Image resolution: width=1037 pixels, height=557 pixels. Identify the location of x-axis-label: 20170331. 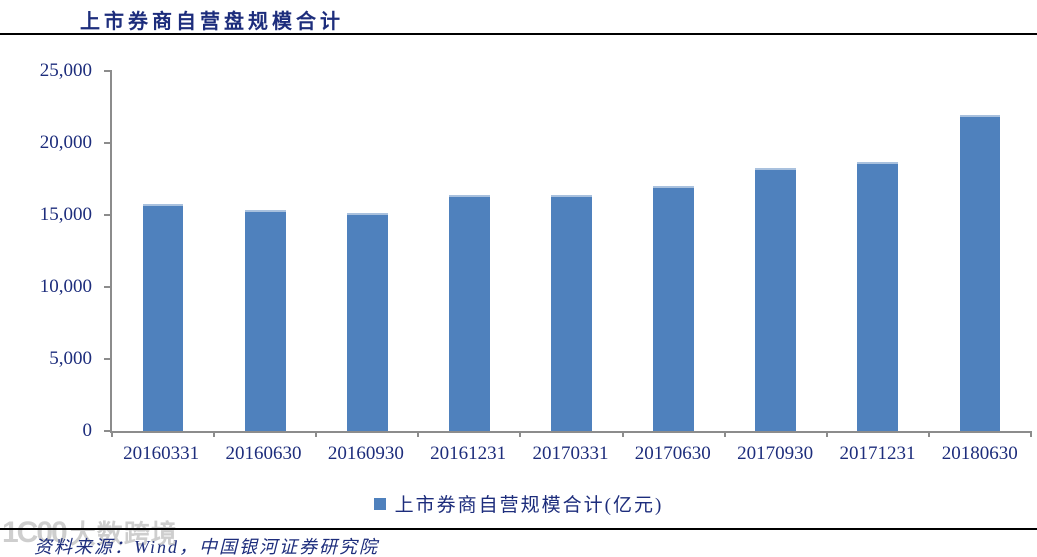
(570, 453).